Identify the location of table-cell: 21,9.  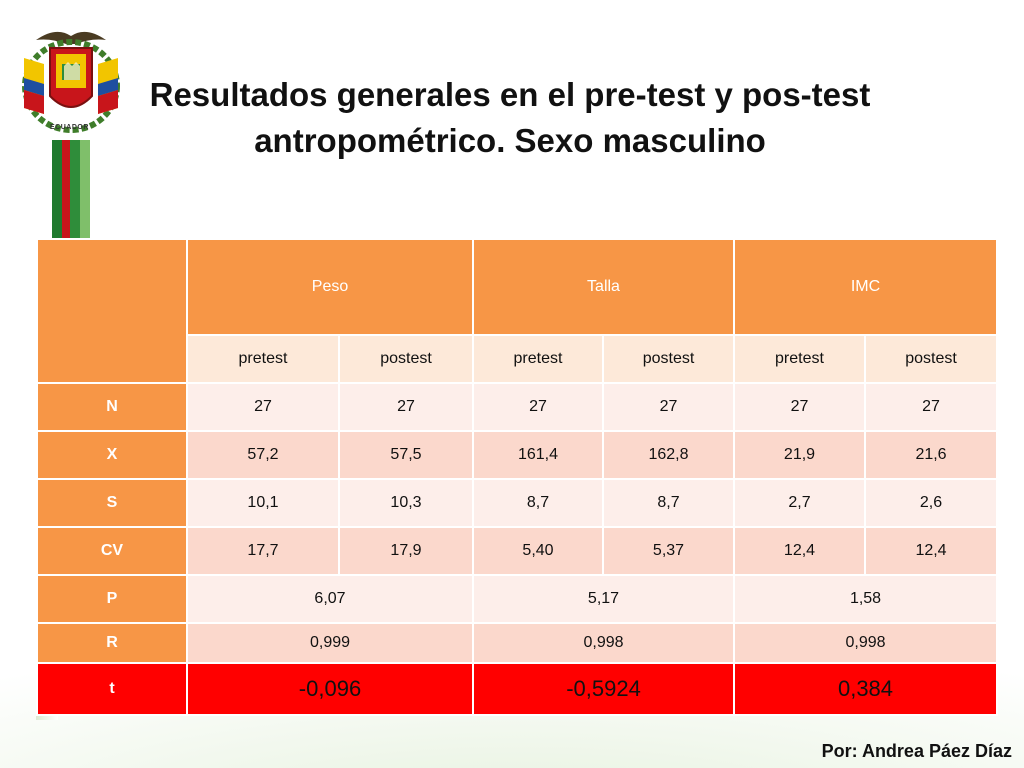
(799, 455).